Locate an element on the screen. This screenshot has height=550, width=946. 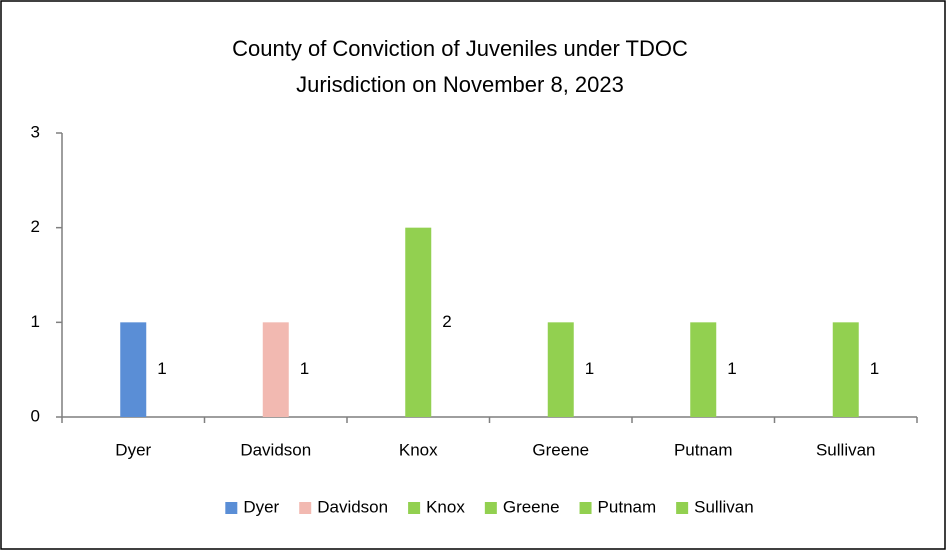
x-tick-label: Davidson is located at coordinates (275, 449).